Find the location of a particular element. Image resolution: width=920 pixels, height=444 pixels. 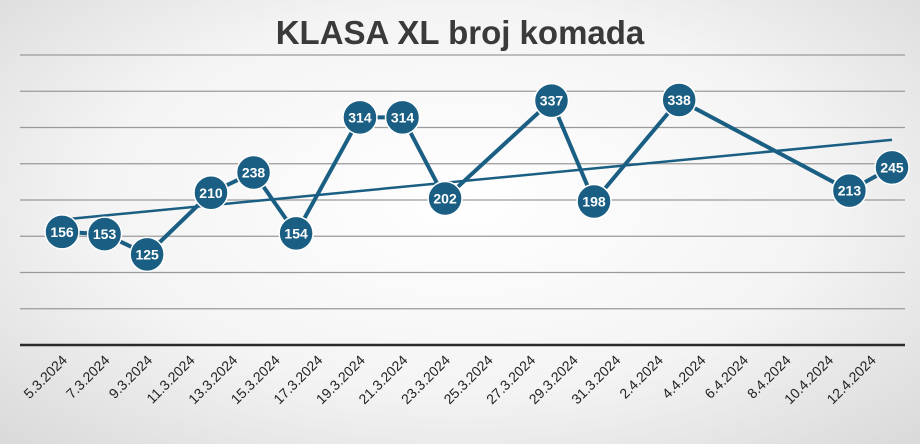

x-tick-label: 7.3.2024 is located at coordinates (88, 377).